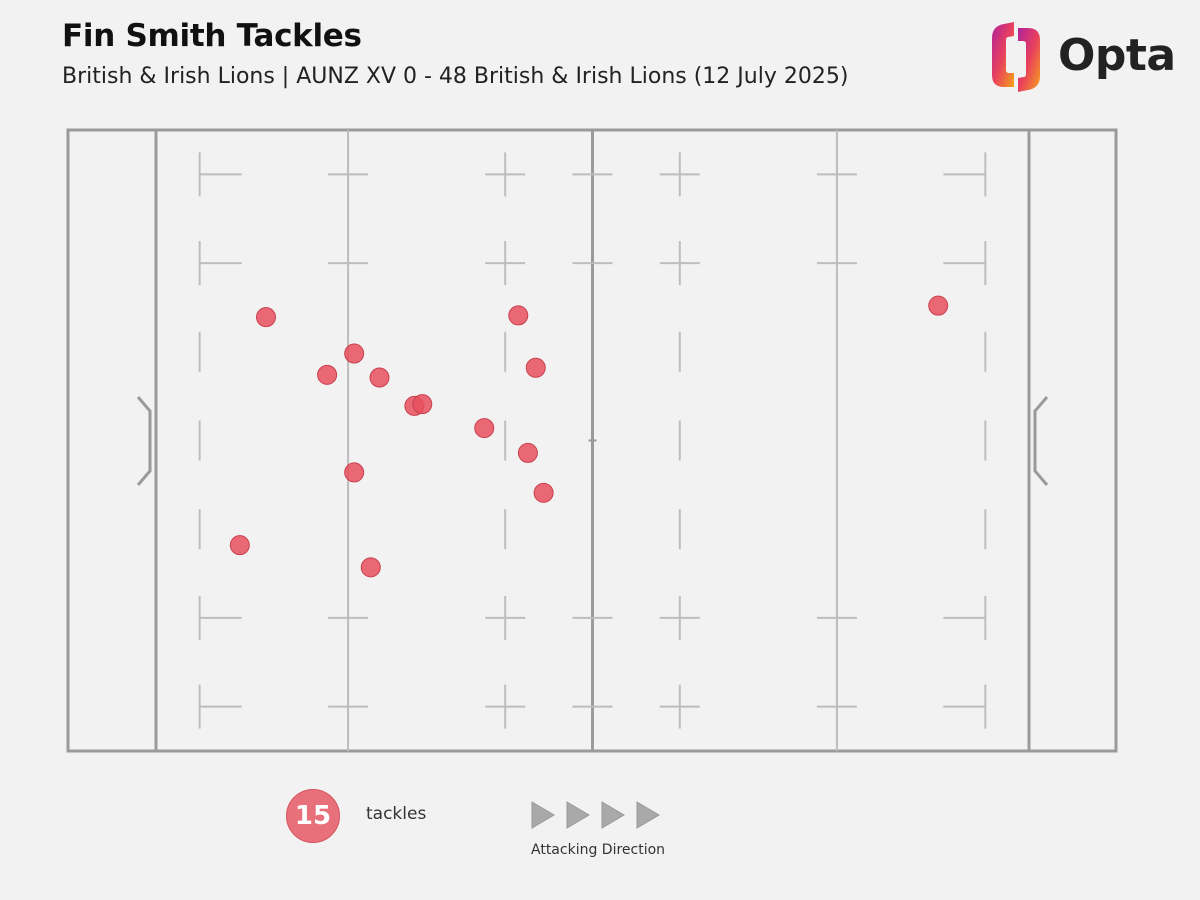  I want to click on goal-posts-left, so click(144, 441).